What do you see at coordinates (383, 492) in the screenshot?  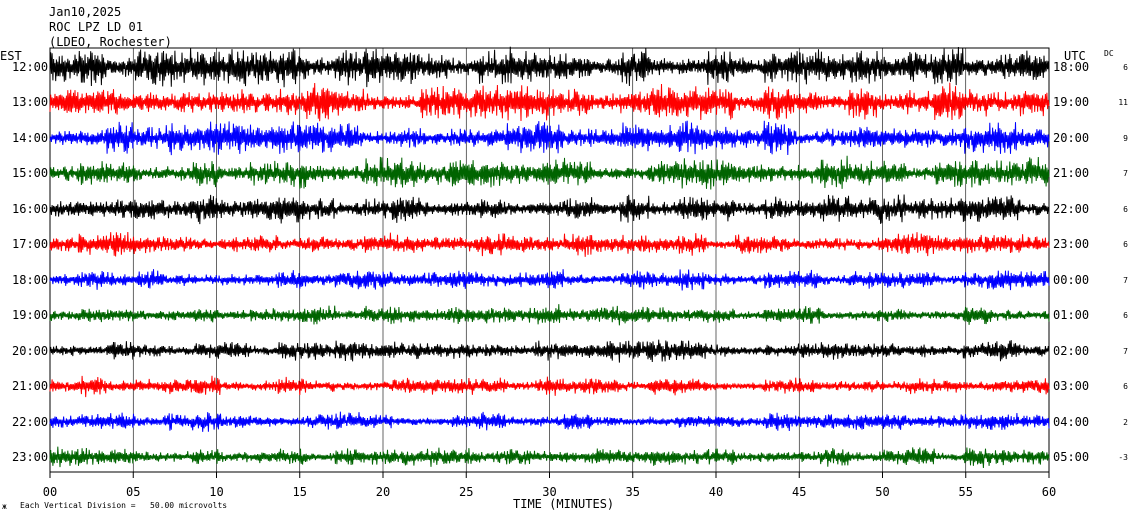 I see `x-tick-label: 20` at bounding box center [383, 492].